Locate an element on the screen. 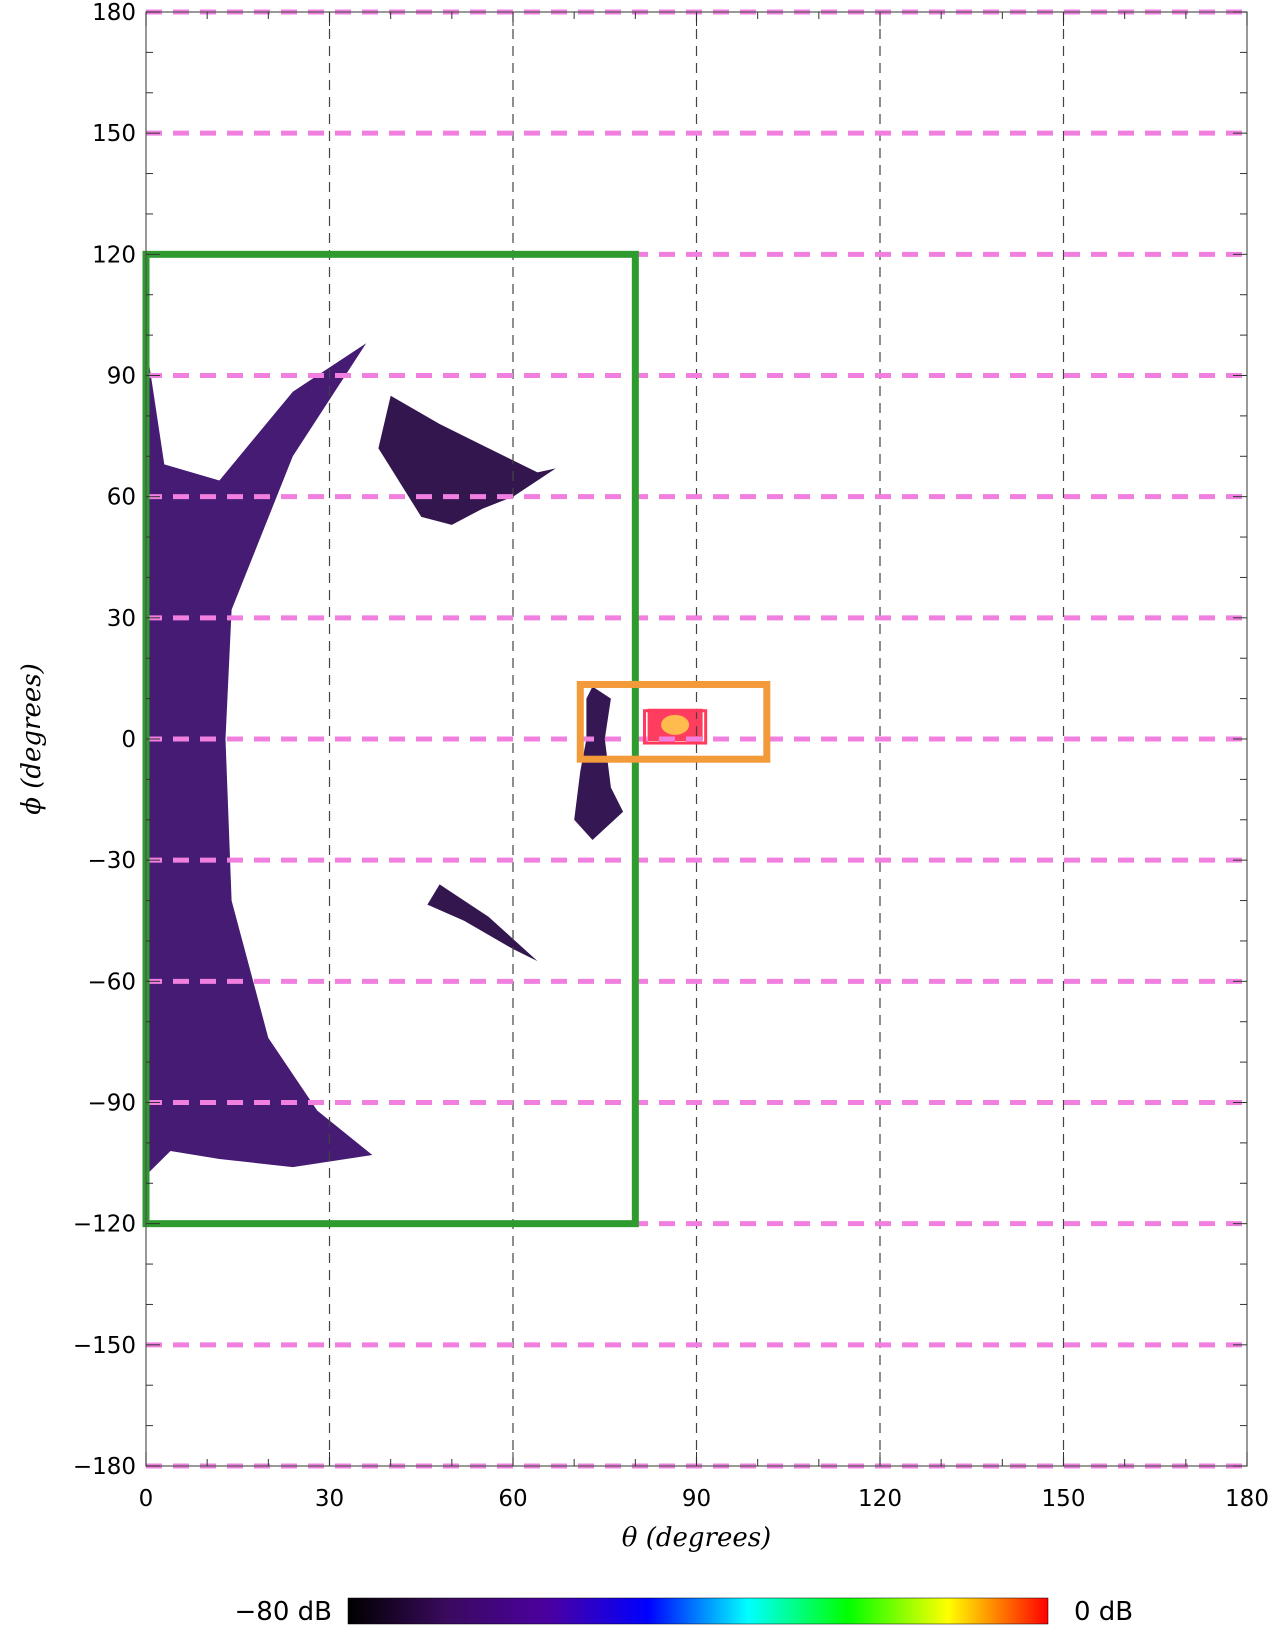 This screenshot has width=1281, height=1630. y-tick-label: 30 is located at coordinates (121, 619).